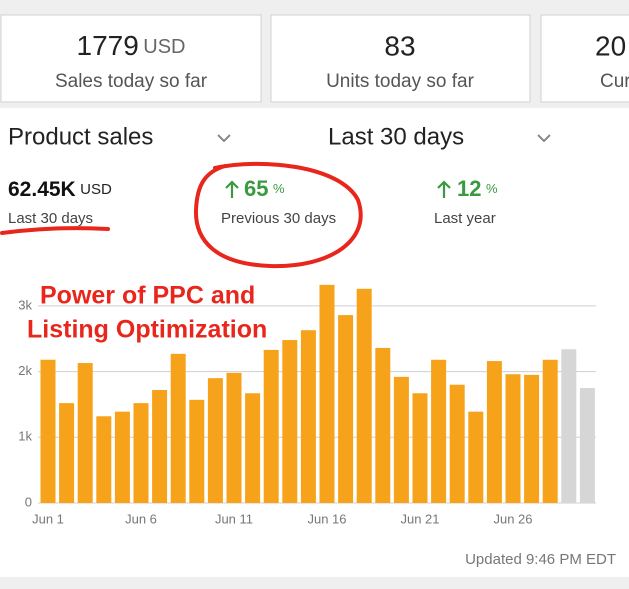  I want to click on period-select: Last 30 days, so click(396, 136).